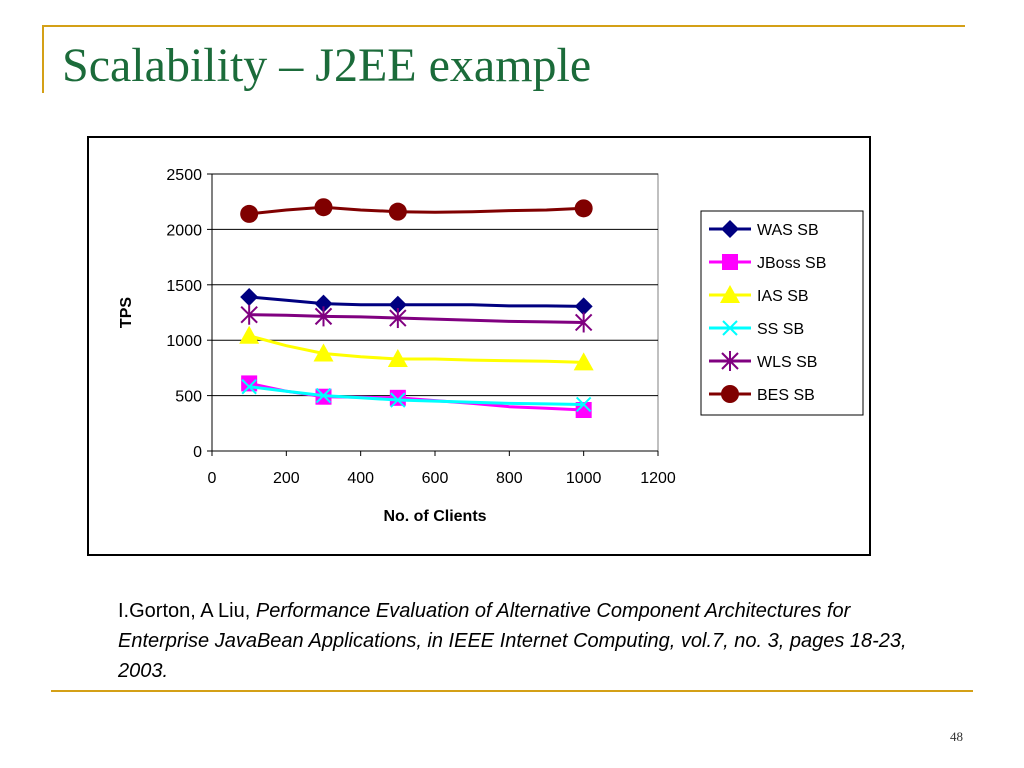 The height and width of the screenshot is (768, 1024). I want to click on y-tick-label: 1500, so click(184, 286).